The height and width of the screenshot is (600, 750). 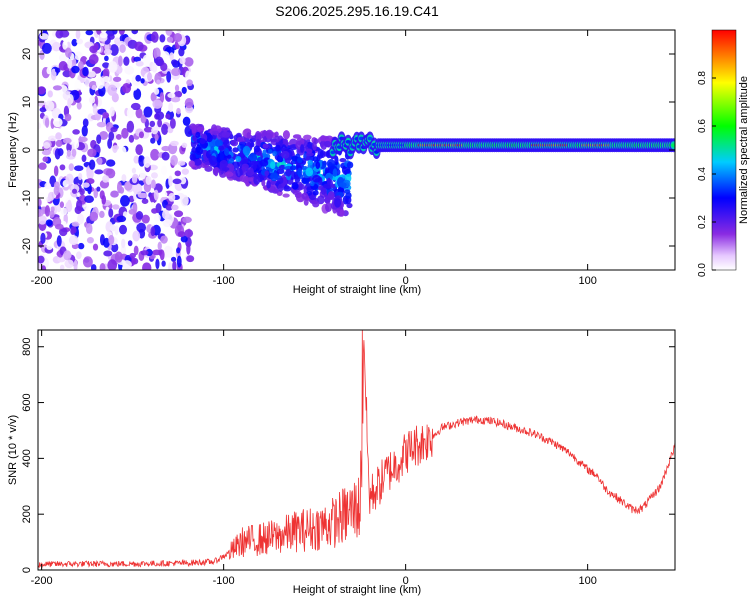 I want to click on snr-x-axis-label: Height of straight line (km), so click(x=357, y=590).